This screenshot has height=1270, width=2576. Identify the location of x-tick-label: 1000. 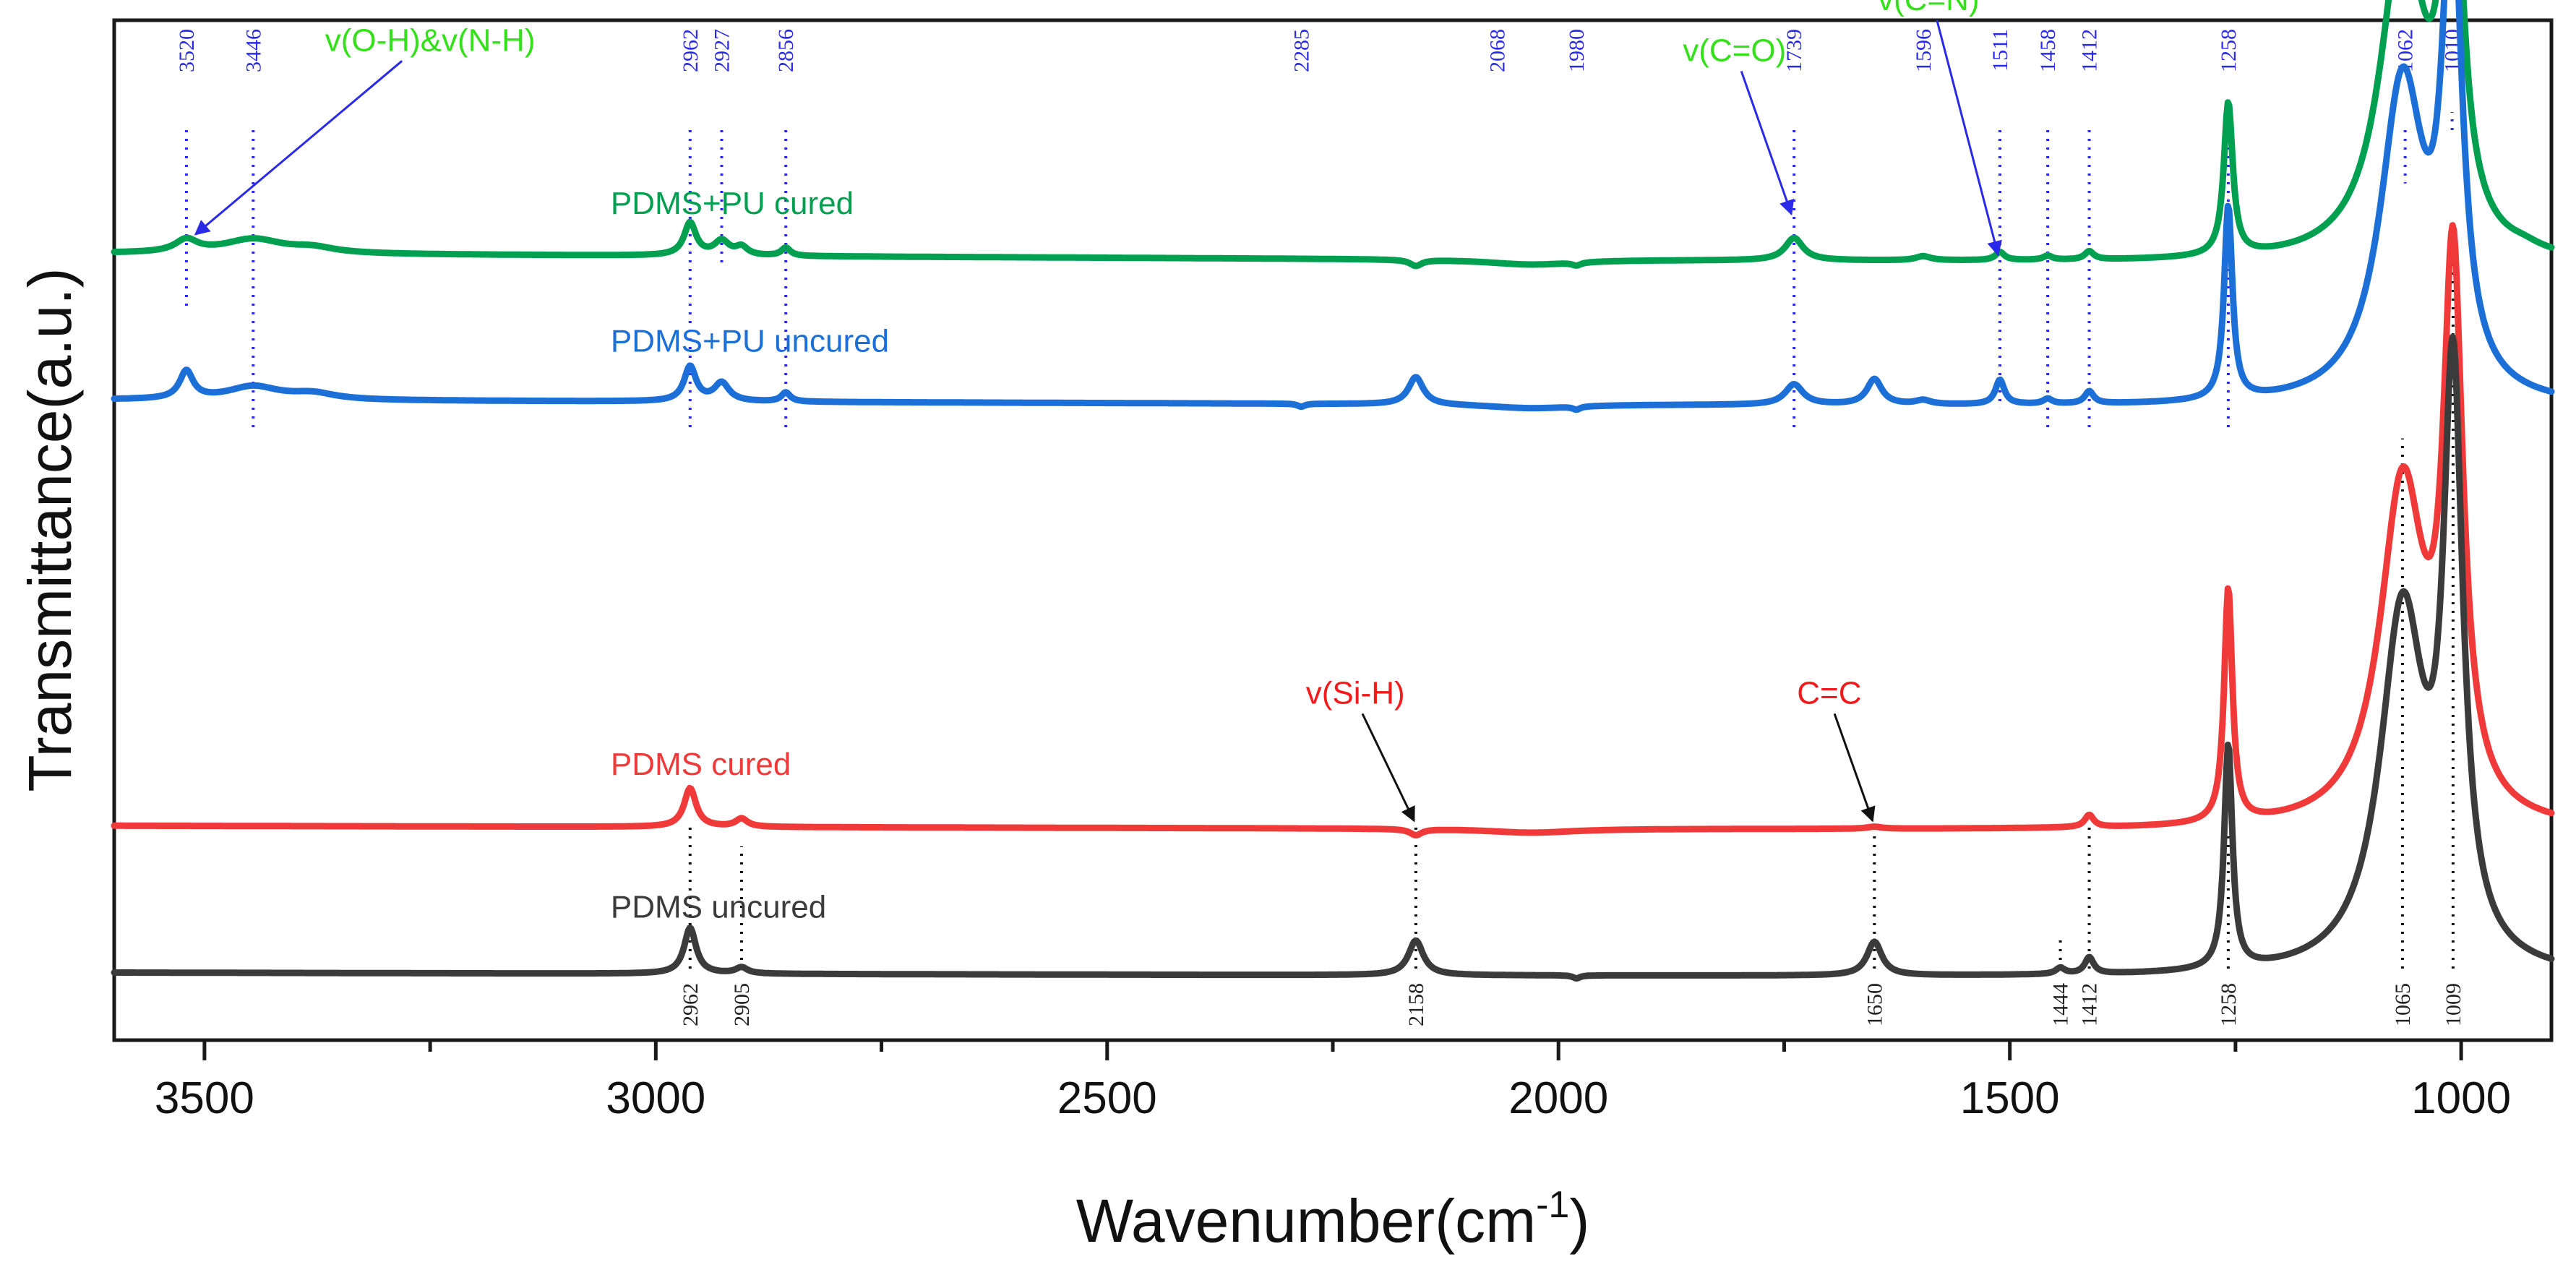
(2461, 1098).